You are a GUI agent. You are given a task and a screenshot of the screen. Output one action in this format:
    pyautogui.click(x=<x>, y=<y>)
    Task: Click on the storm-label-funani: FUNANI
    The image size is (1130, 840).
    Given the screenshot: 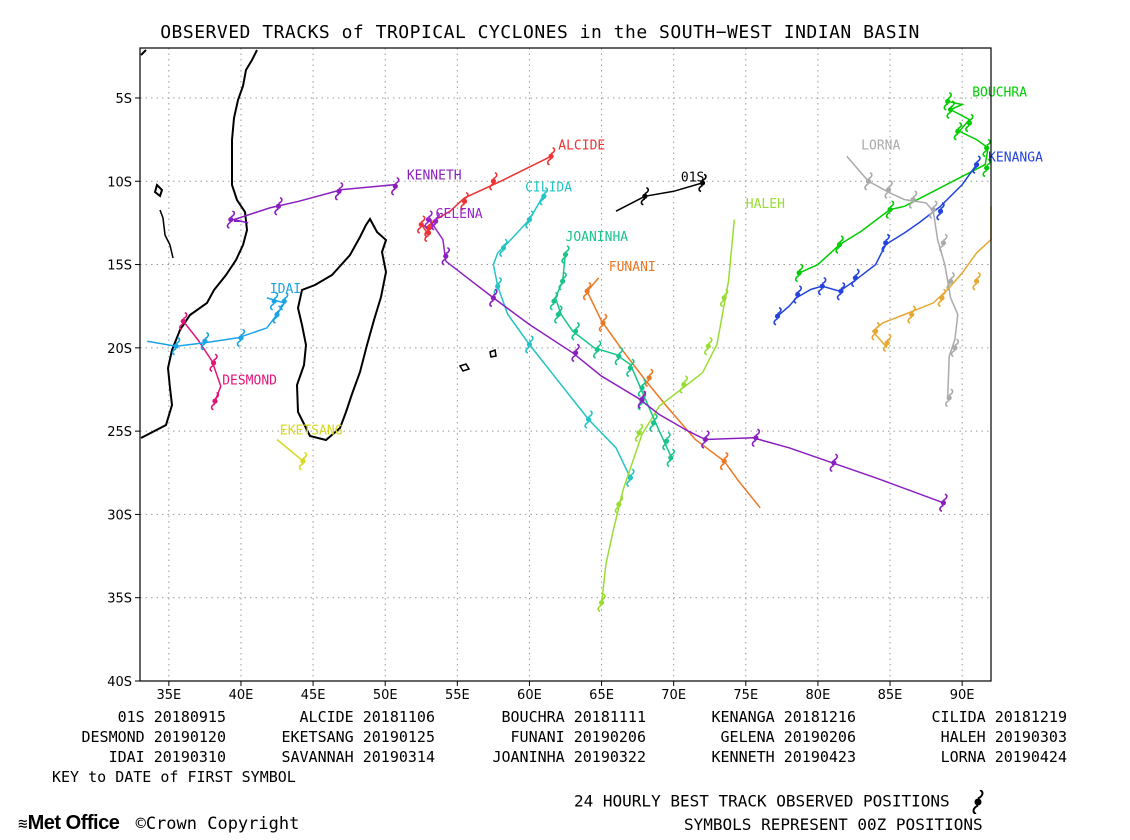 What is the action you would take?
    pyautogui.click(x=632, y=267)
    